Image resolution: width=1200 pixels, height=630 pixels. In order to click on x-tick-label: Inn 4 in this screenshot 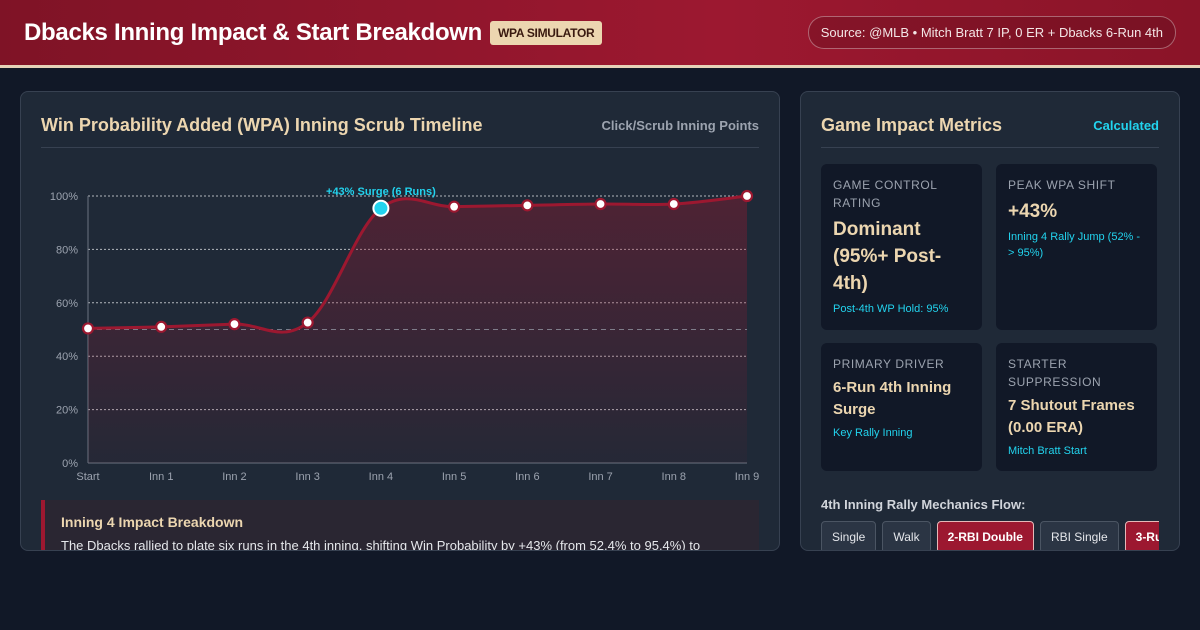, I will do `click(381, 477)`.